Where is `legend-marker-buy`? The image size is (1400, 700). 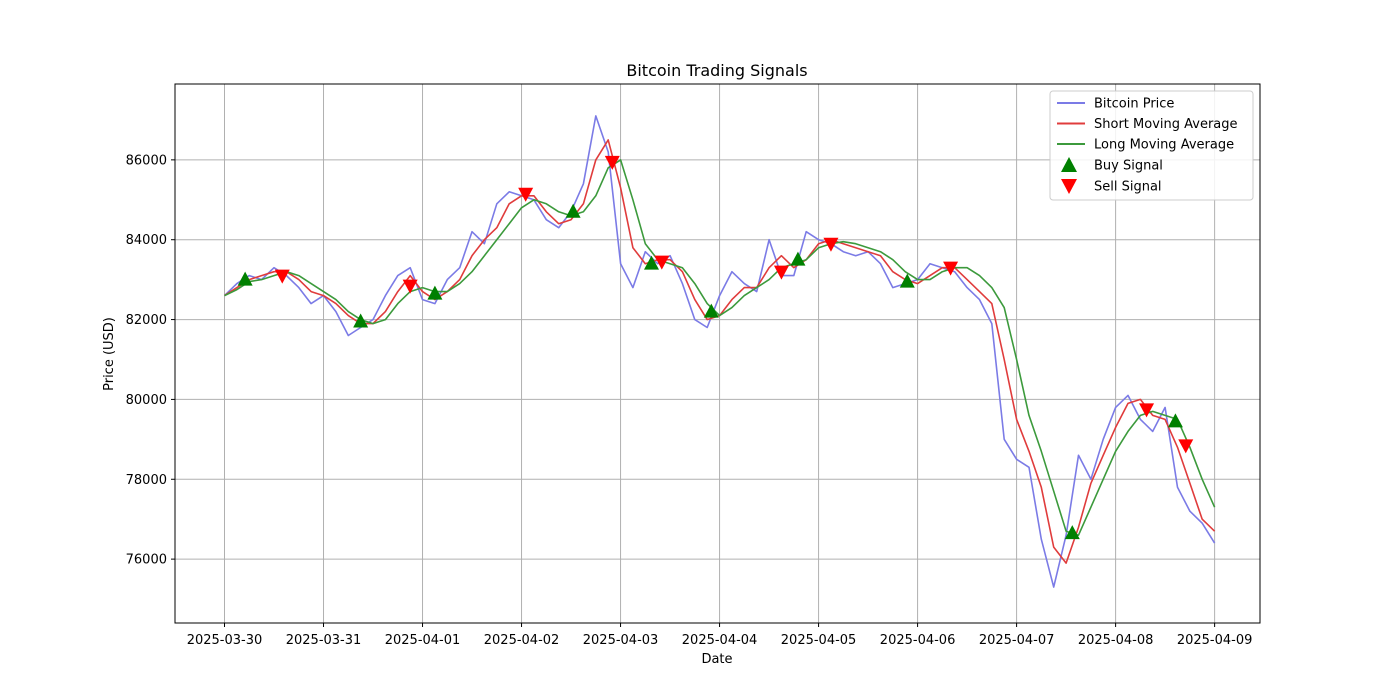 legend-marker-buy is located at coordinates (1069, 164).